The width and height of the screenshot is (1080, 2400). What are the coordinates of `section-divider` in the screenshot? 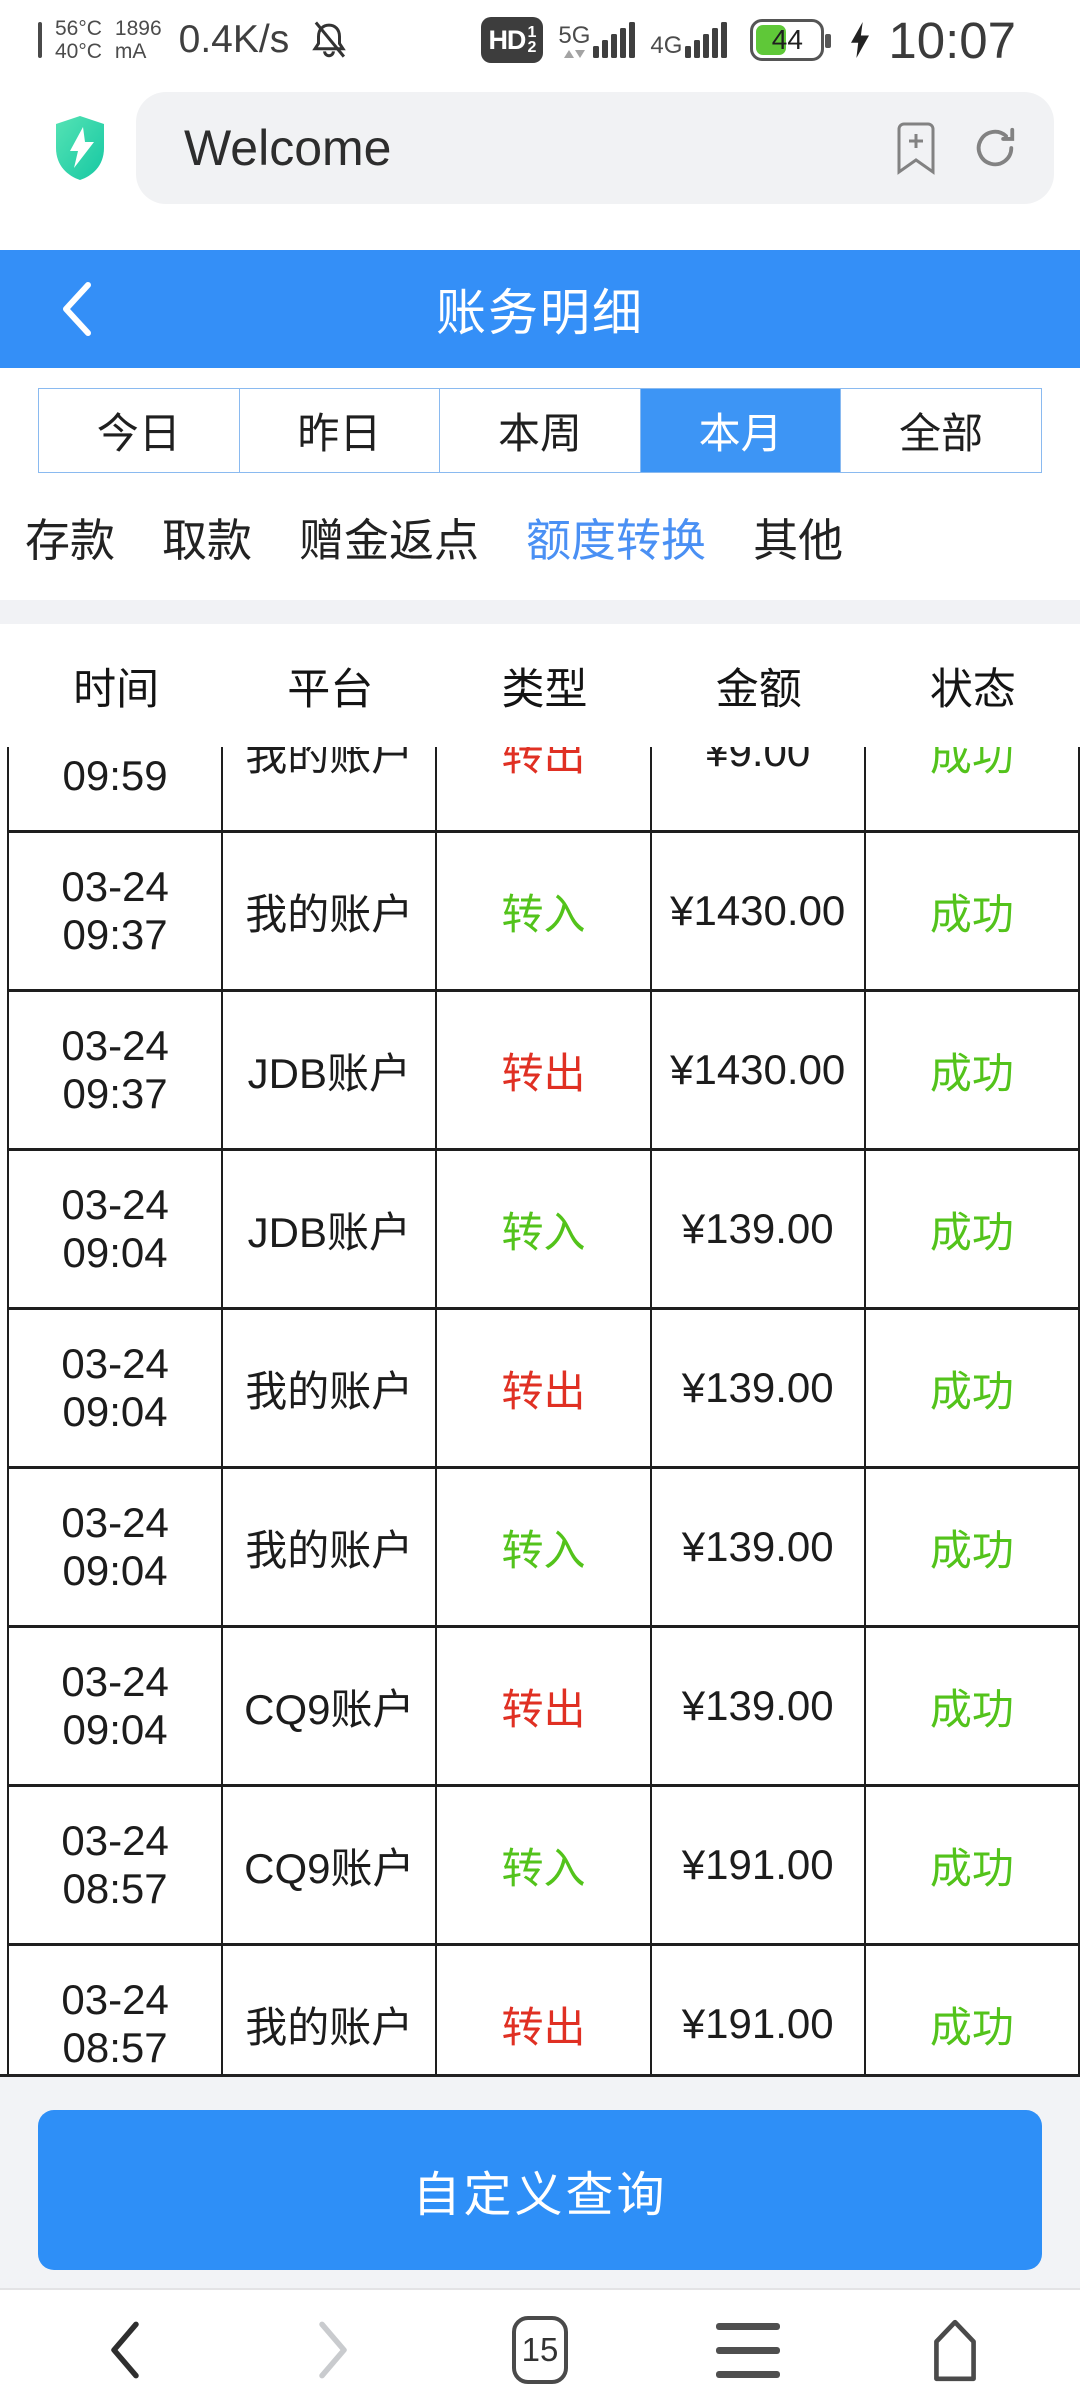 It's located at (540, 612).